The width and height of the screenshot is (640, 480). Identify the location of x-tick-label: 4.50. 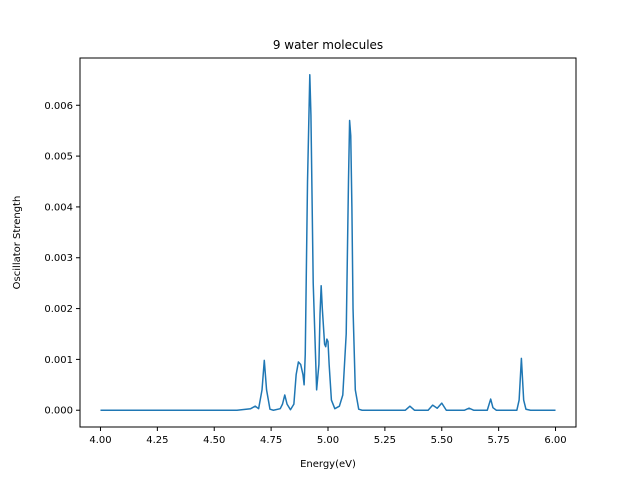
(214, 440).